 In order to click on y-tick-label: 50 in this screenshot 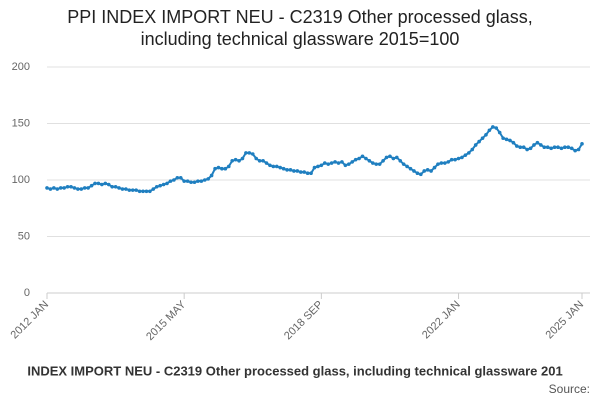, I will do `click(24, 236)`.